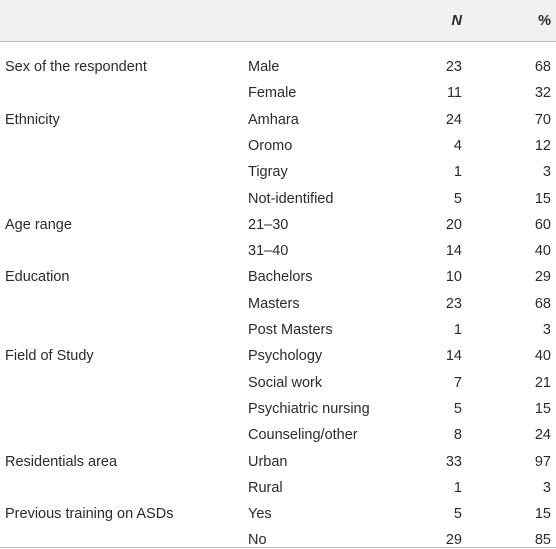 The height and width of the screenshot is (549, 556). I want to click on group-label: Education, so click(37, 277).